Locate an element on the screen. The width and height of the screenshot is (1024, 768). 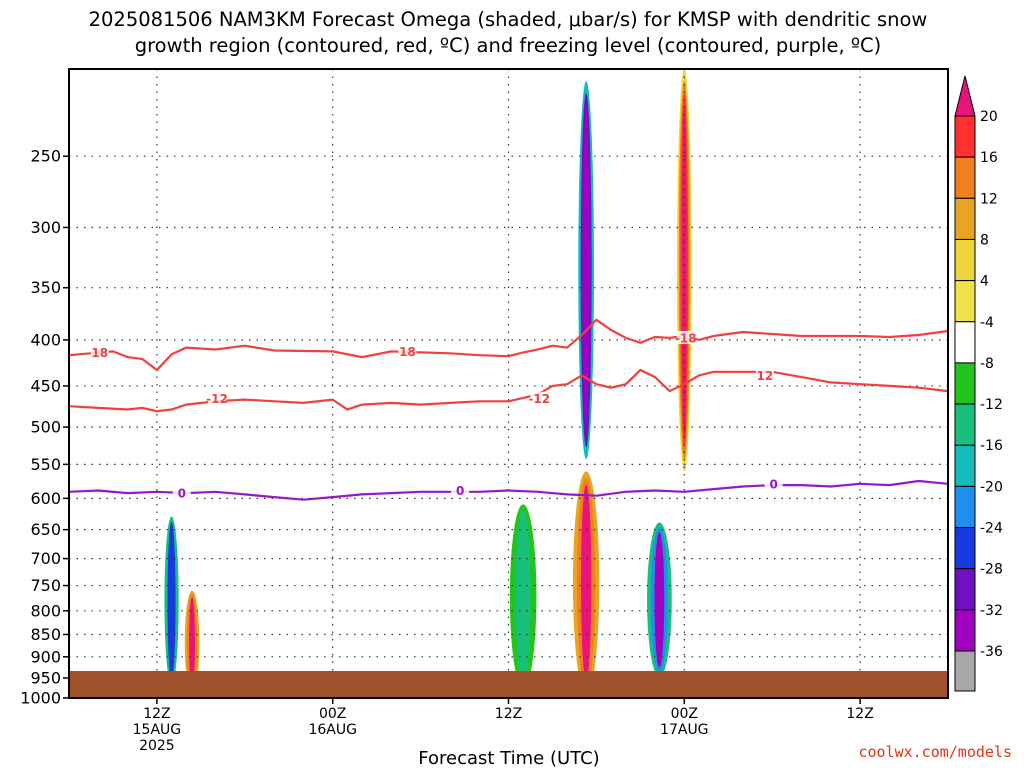
colorbar-label: -28 is located at coordinates (991, 570).